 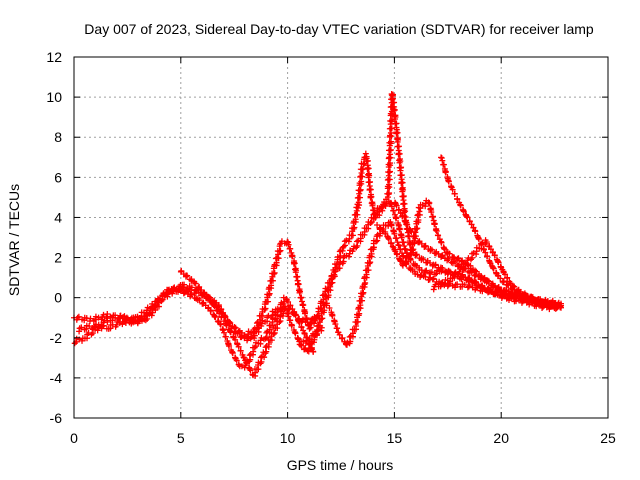 What do you see at coordinates (54, 57) in the screenshot?
I see `y-tick-label: 12` at bounding box center [54, 57].